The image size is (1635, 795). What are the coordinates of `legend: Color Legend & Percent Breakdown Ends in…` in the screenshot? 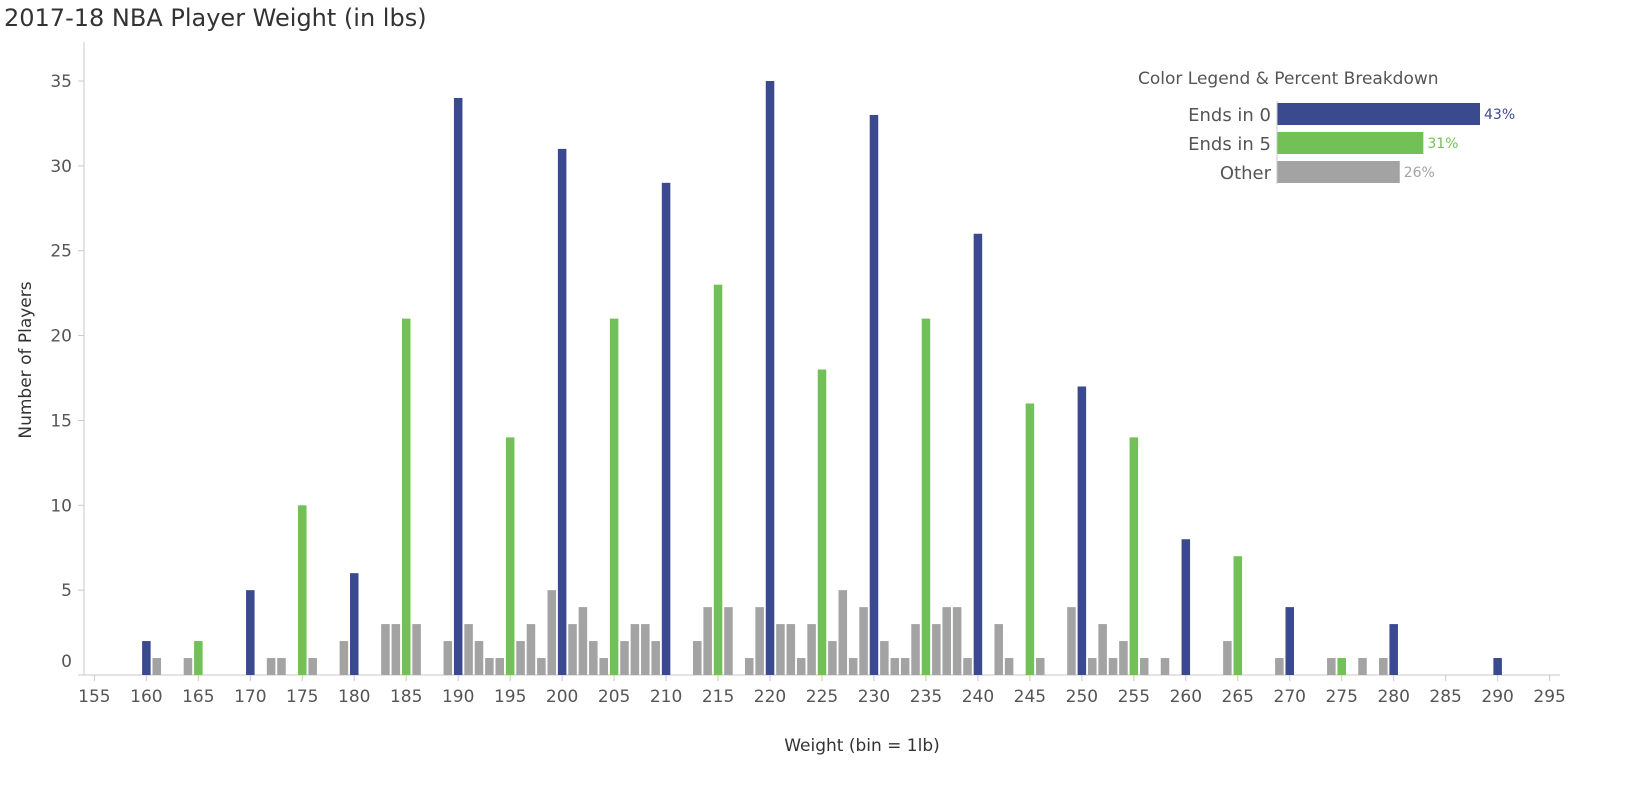 It's located at (1326, 126).